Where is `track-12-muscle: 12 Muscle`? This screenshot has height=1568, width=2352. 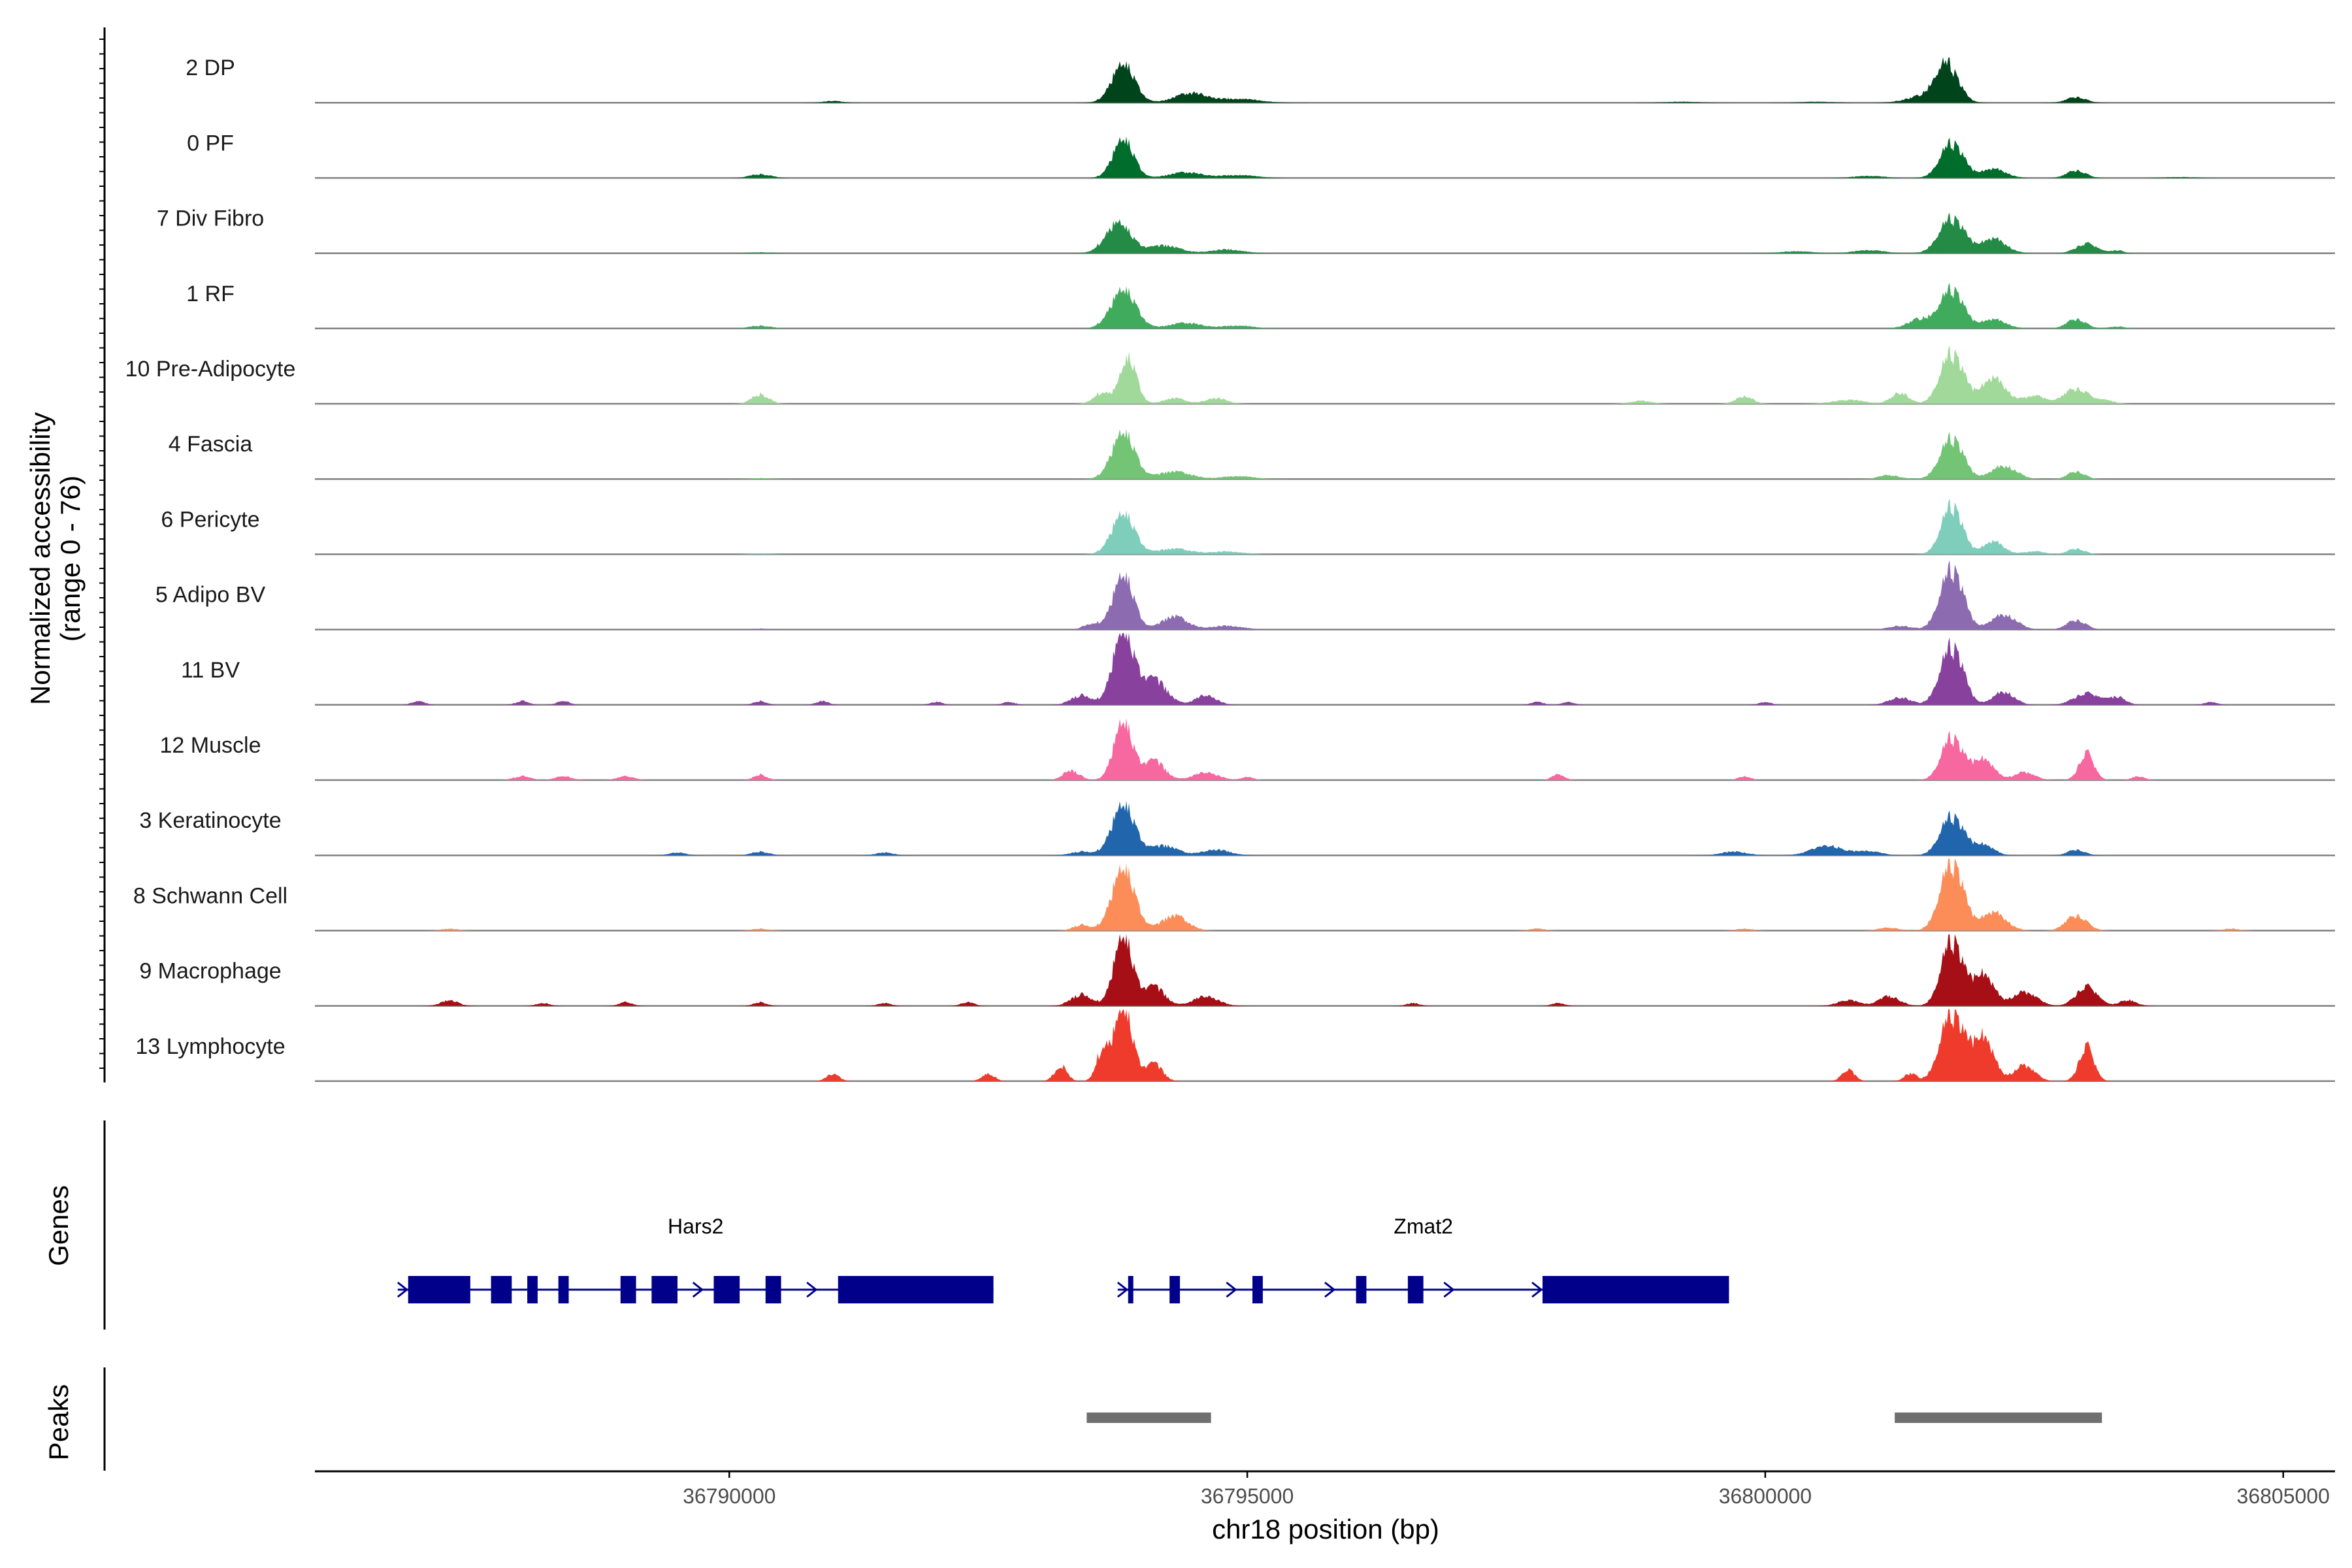 track-12-muscle: 12 Muscle is located at coordinates (1247, 749).